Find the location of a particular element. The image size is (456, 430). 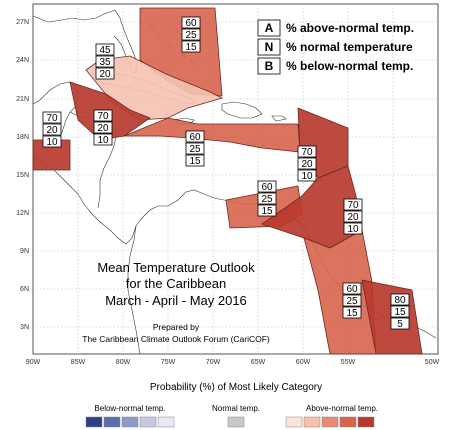

normal-swatch is located at coordinates (236, 422).